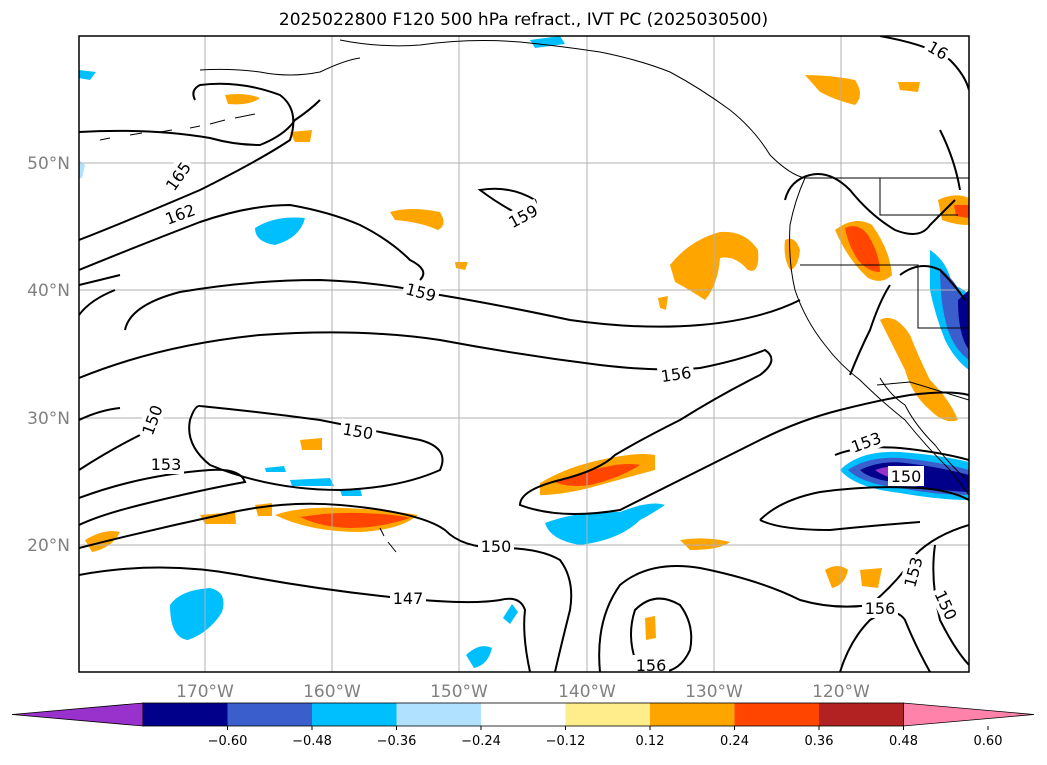 The height and width of the screenshot is (765, 1047). Describe the element at coordinates (48, 546) in the screenshot. I see `lat-label: 20°N` at that location.